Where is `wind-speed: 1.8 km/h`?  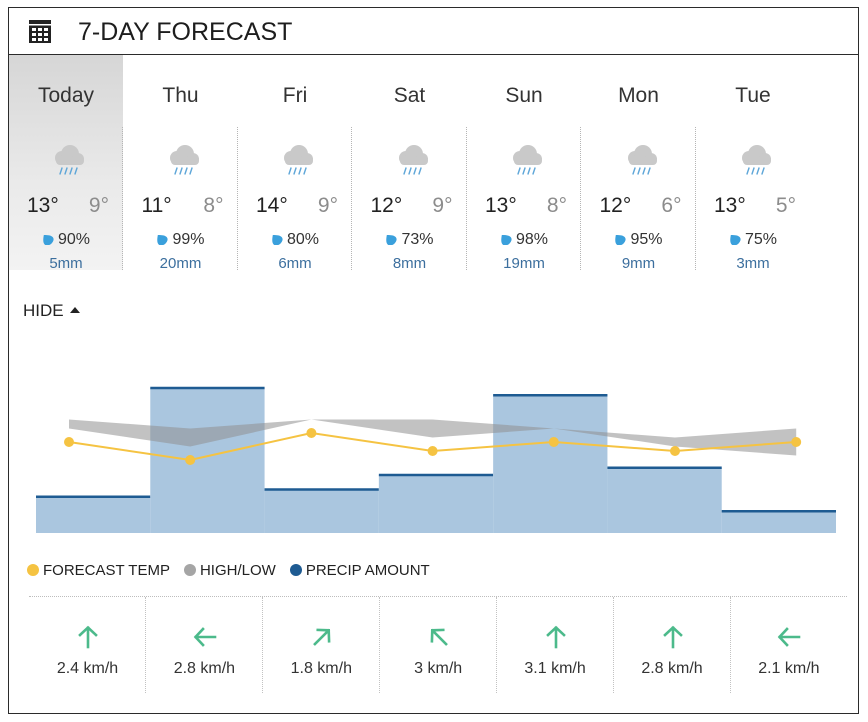
wind-speed: 1.8 km/h is located at coordinates (321, 668).